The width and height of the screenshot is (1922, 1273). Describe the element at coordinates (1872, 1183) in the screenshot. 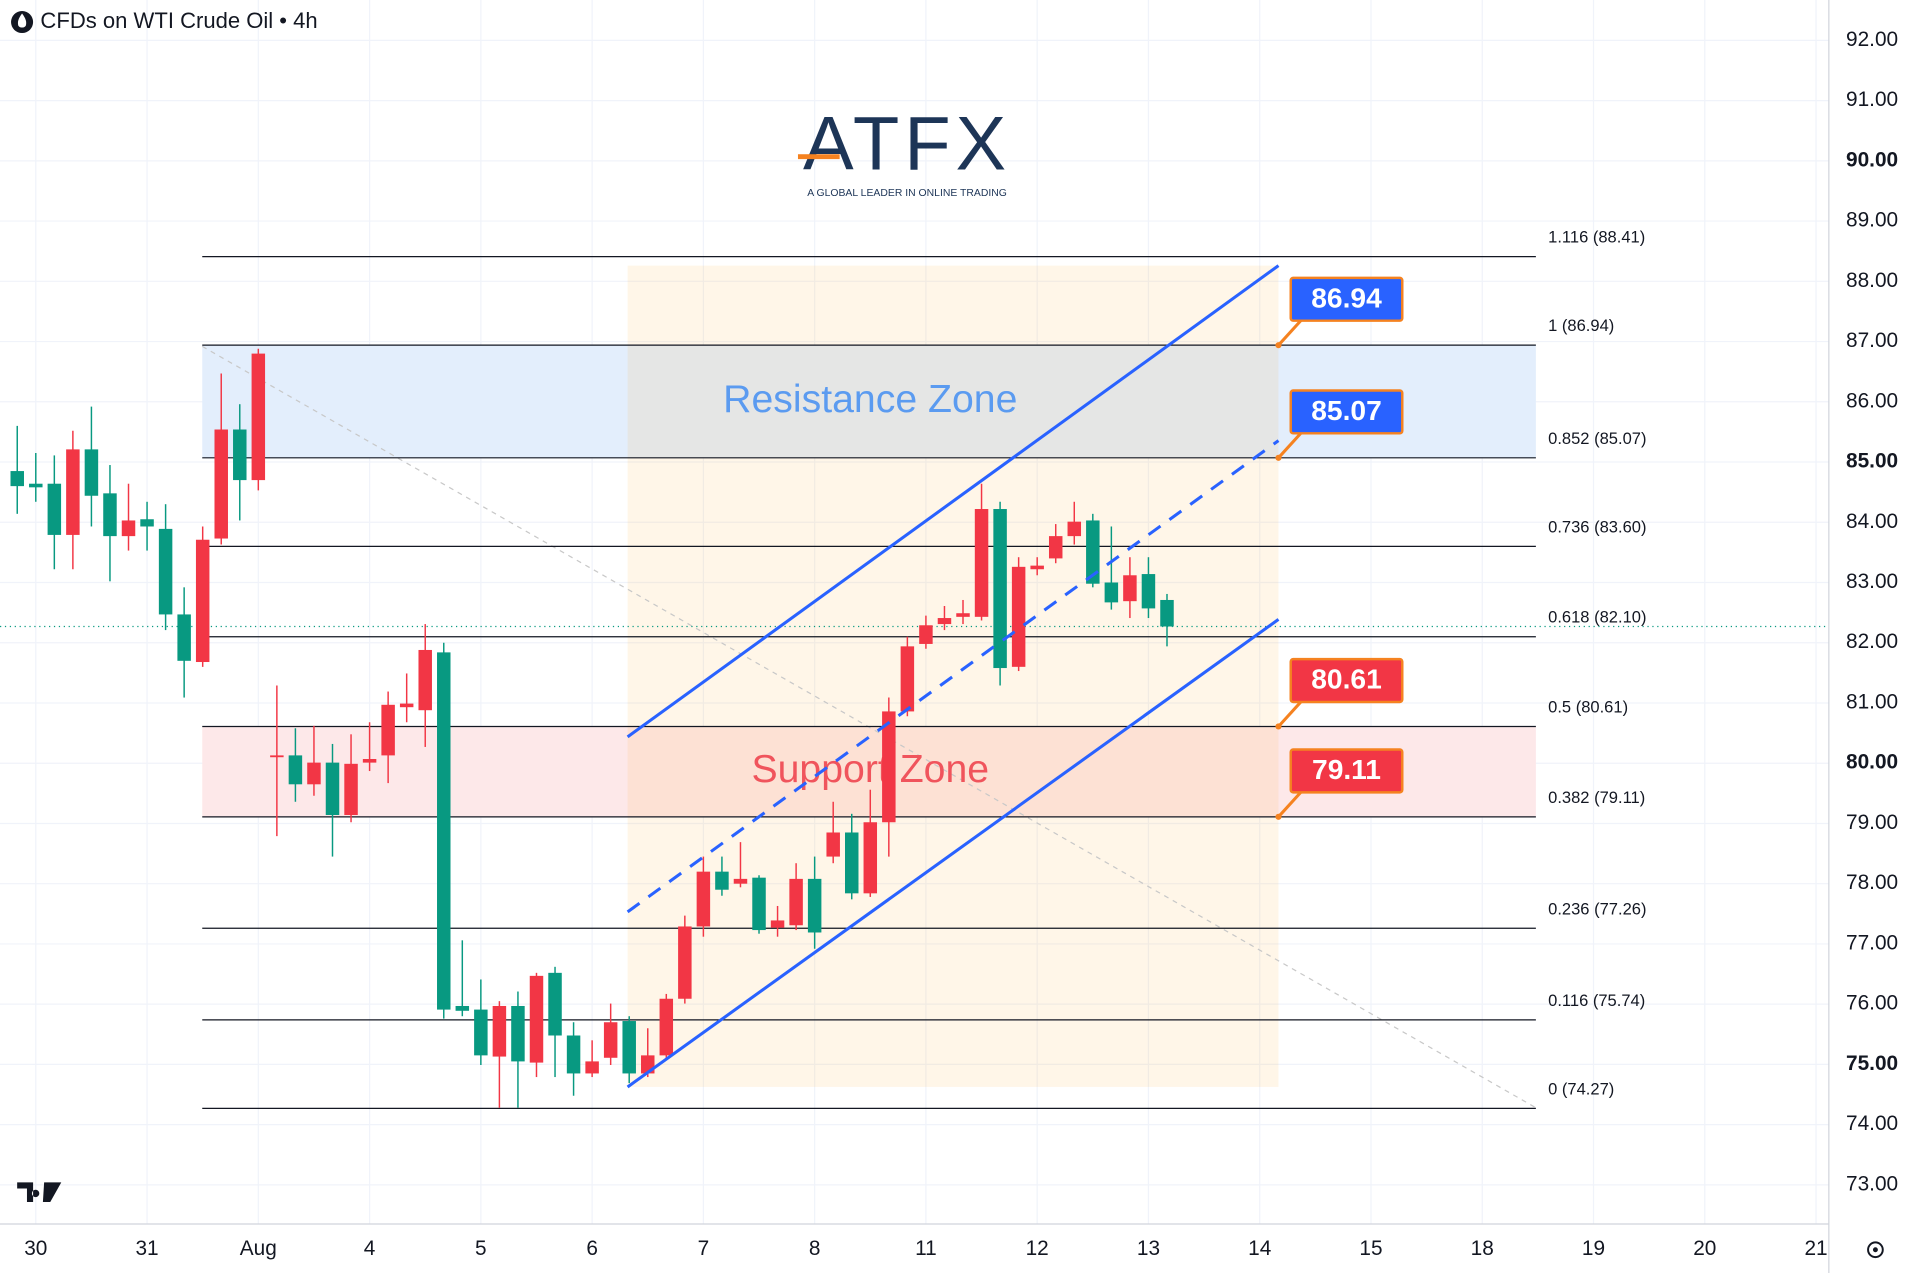

I see `y-tick-label: 73.00` at that location.